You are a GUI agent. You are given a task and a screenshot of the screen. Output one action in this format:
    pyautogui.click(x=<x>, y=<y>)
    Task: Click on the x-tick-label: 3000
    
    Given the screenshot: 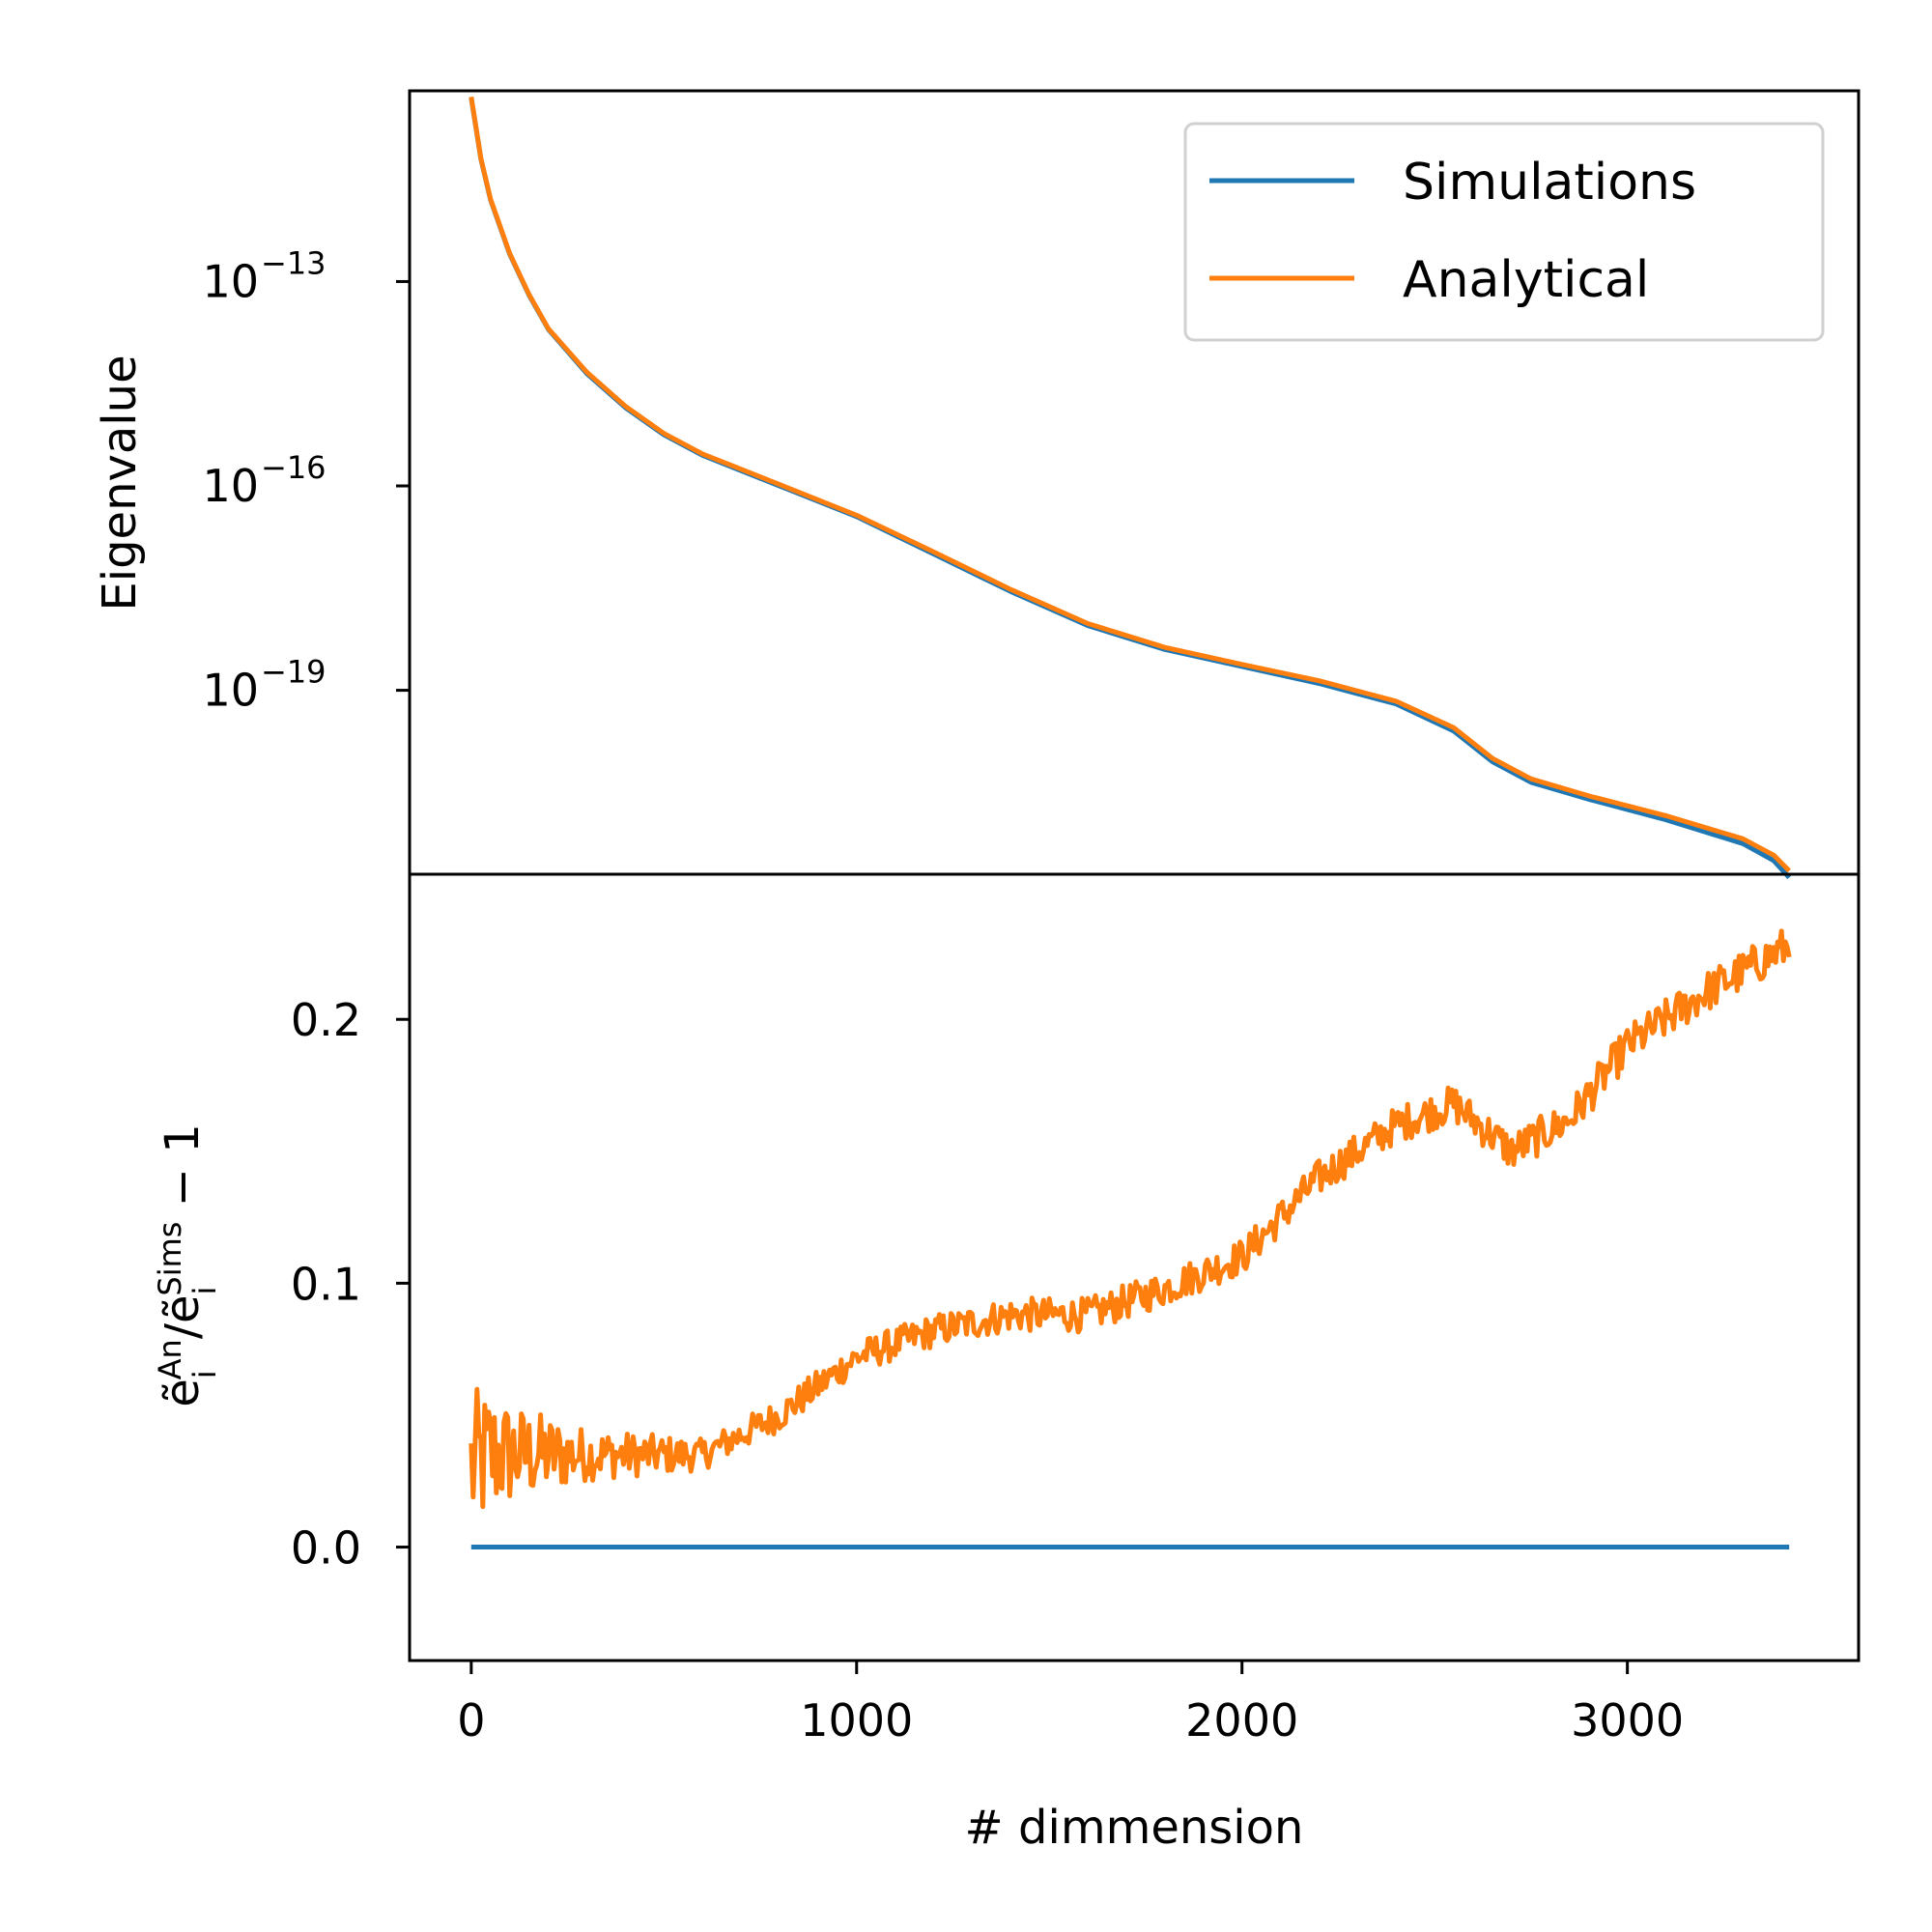 What is the action you would take?
    pyautogui.click(x=1627, y=1720)
    